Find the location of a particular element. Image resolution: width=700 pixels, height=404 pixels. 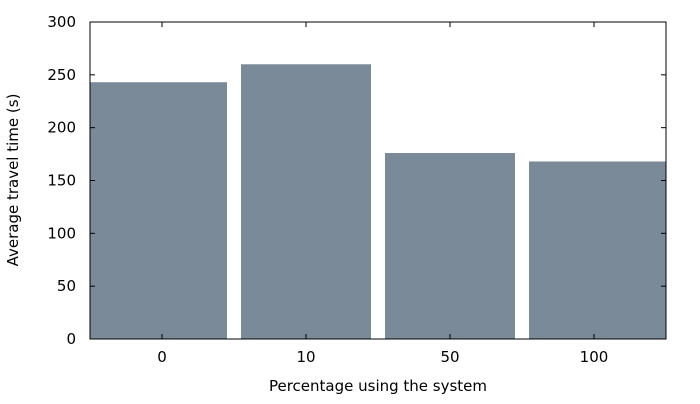

x-tick-label: 100 is located at coordinates (594, 357).